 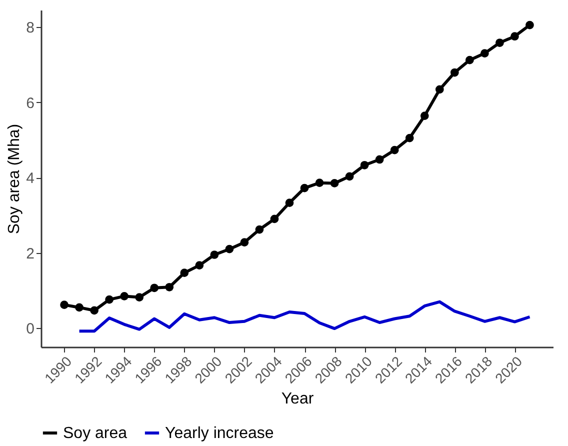 What do you see at coordinates (305, 316) in the screenshot?
I see `line-series` at bounding box center [305, 316].